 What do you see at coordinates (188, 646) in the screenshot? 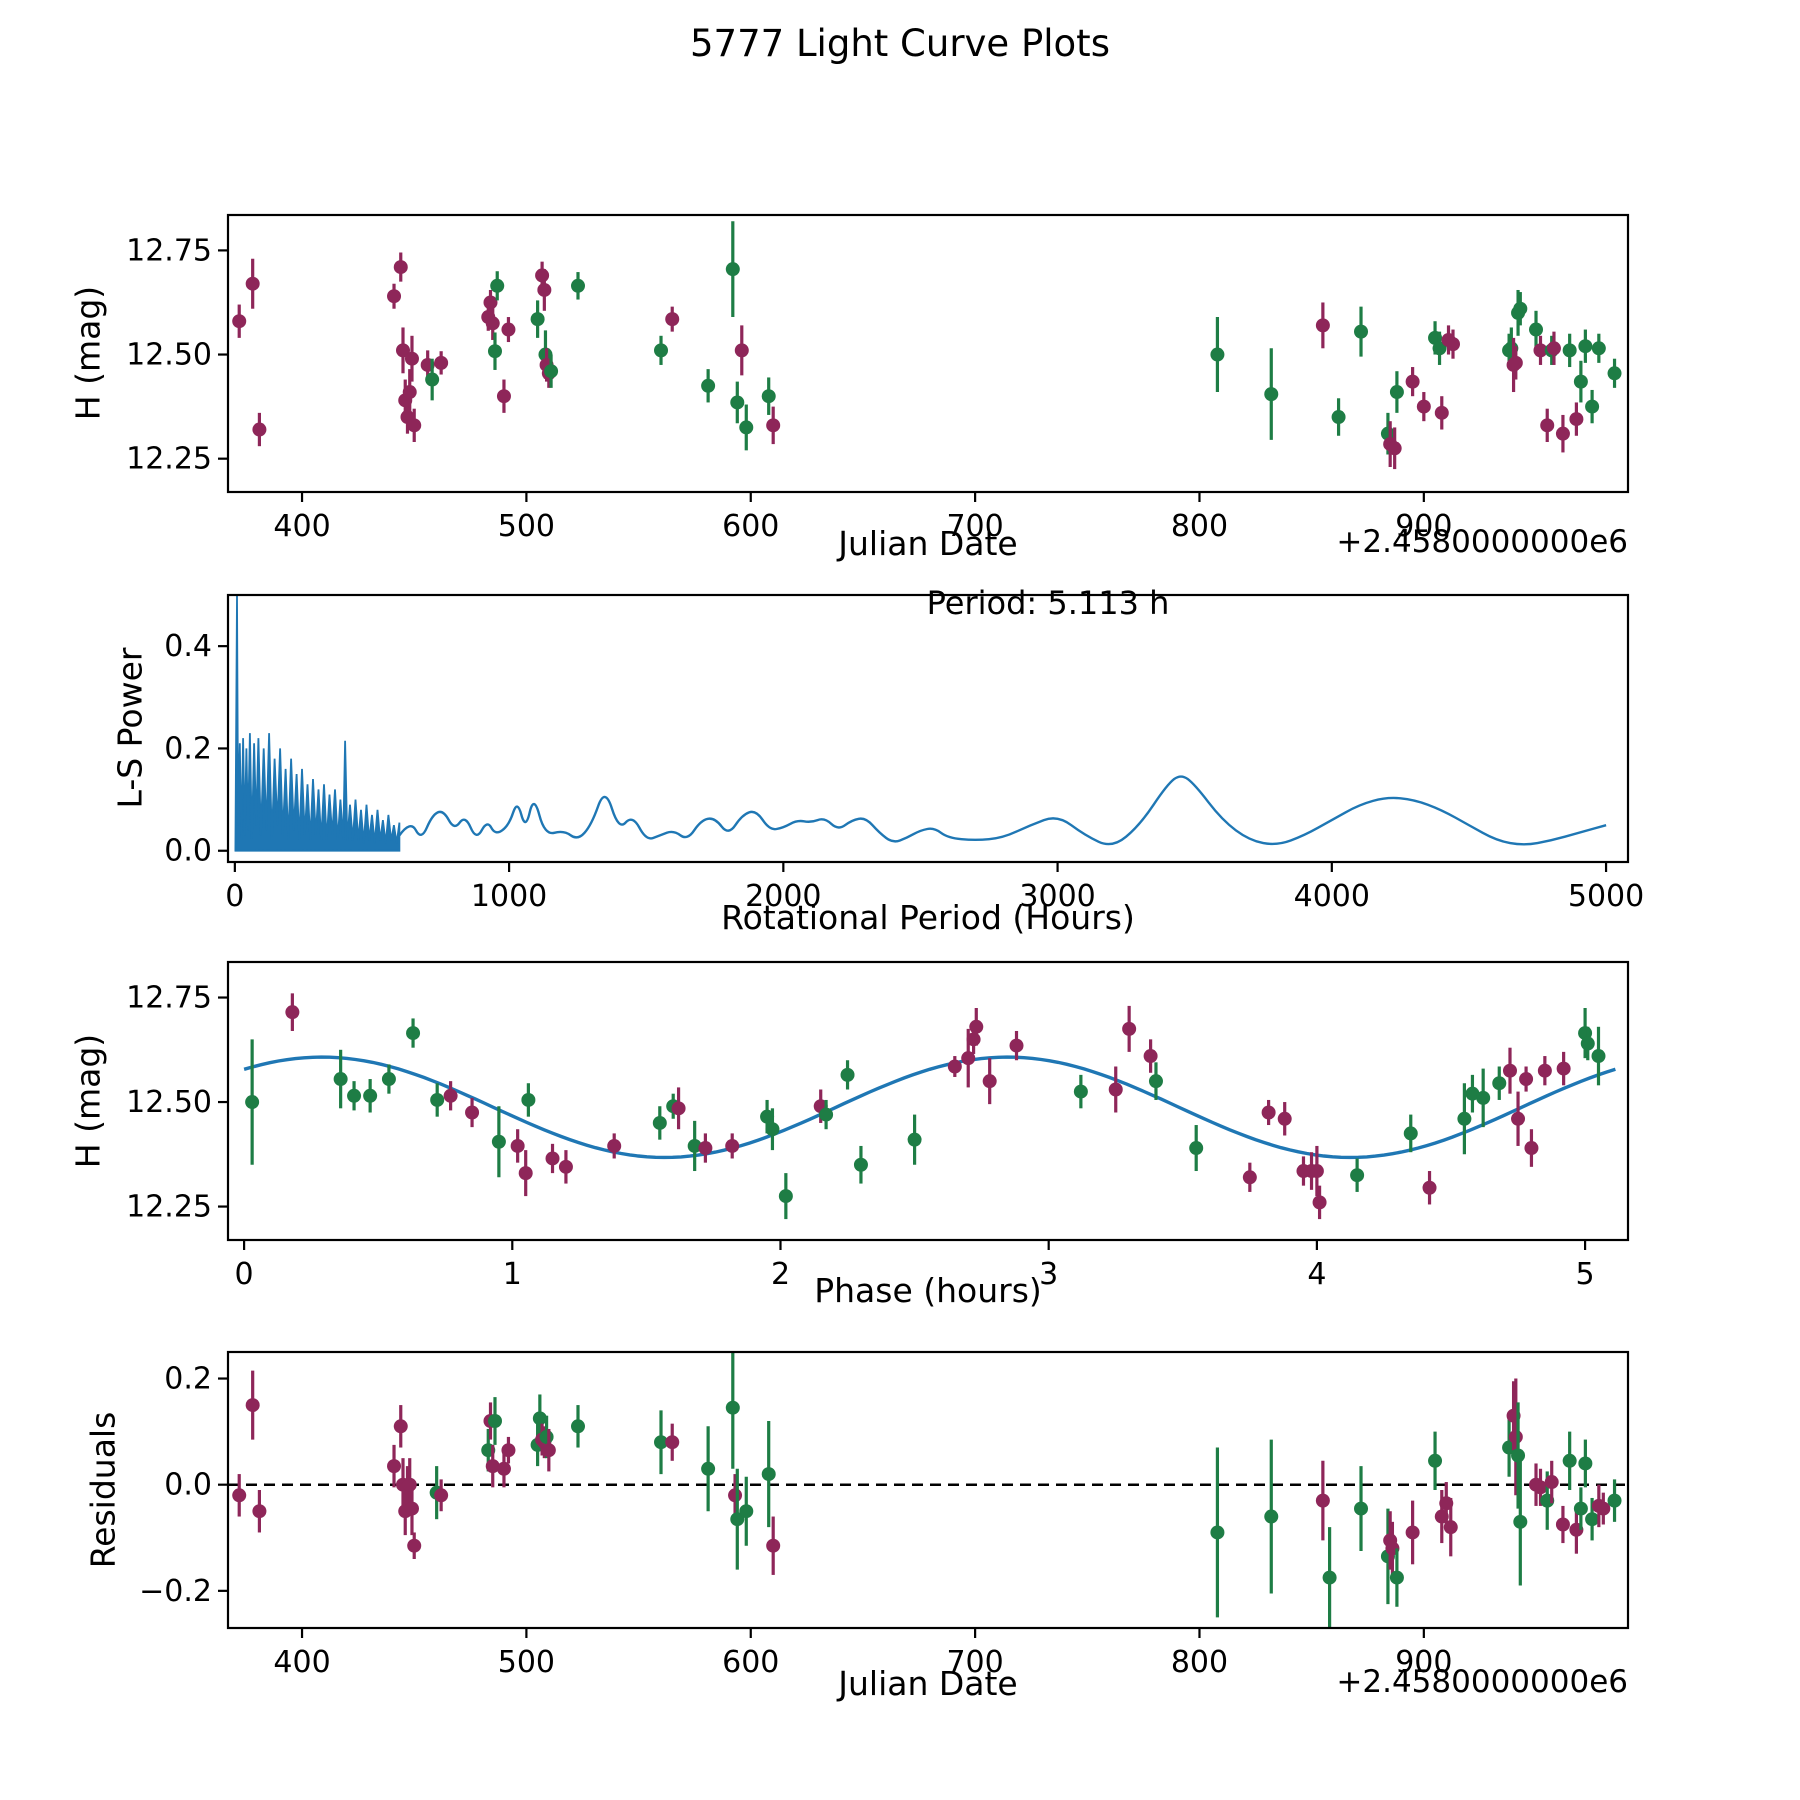
I see `y-tick-label: 0.4` at bounding box center [188, 646].